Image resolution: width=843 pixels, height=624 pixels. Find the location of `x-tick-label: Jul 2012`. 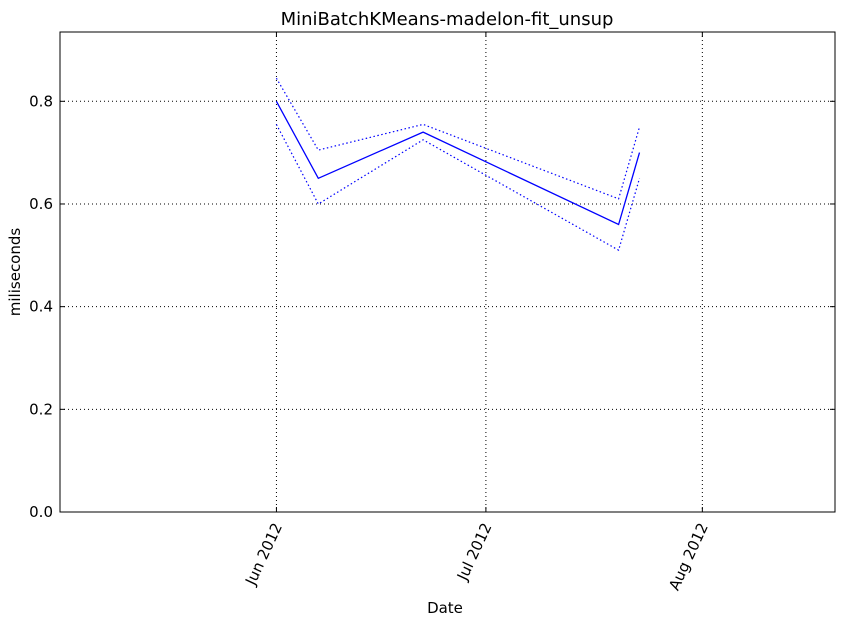

x-tick-label: Jul 2012 is located at coordinates (474, 552).